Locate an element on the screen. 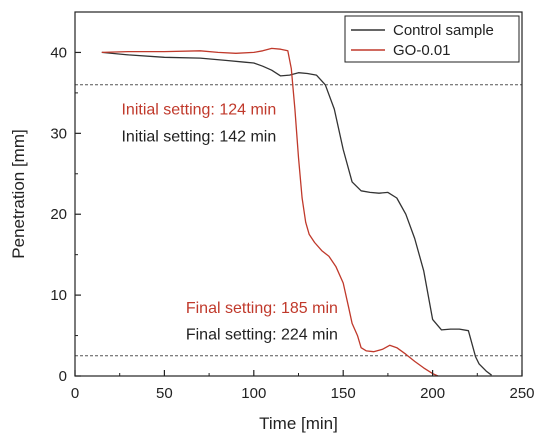  annotation-text: Initial setting: 124 min is located at coordinates (198, 110).